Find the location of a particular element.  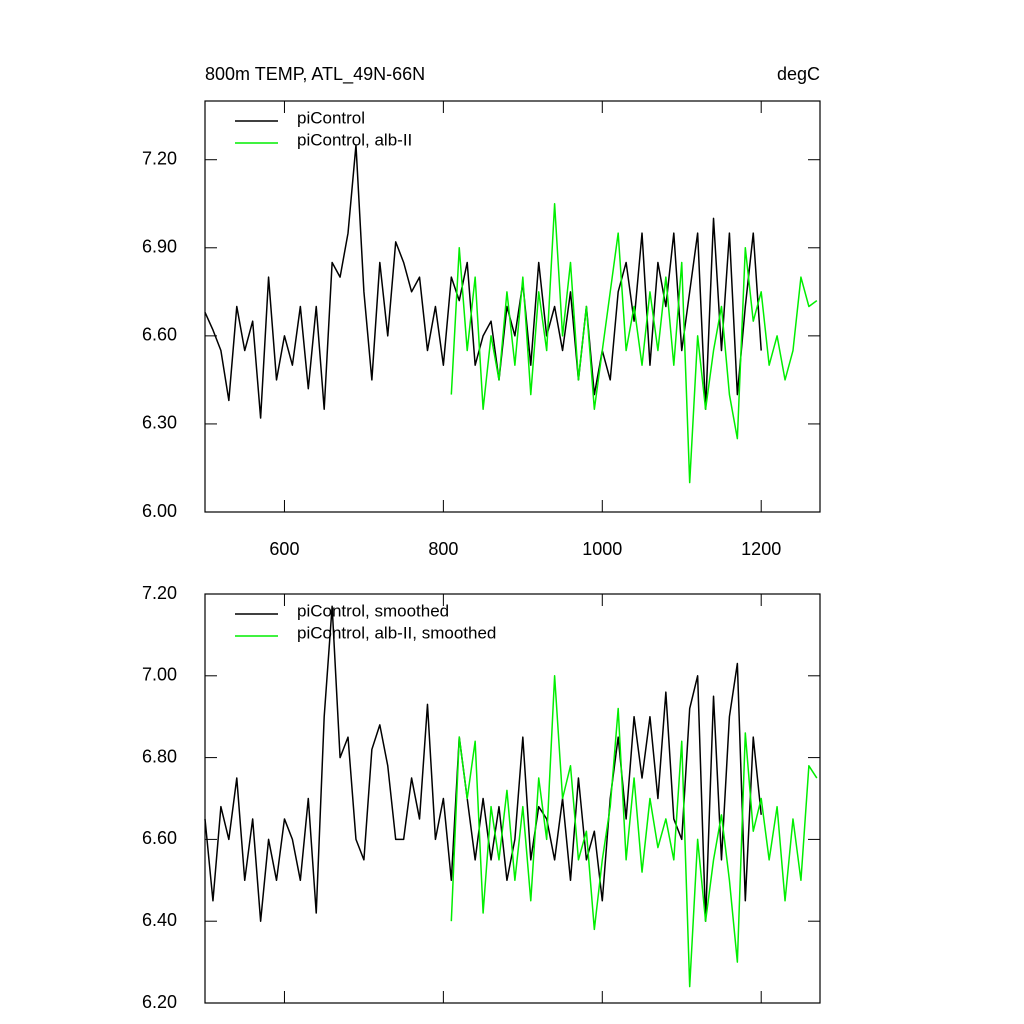

chart-title: 800m TEMP, ATL_49N-66N is located at coordinates (315, 74).